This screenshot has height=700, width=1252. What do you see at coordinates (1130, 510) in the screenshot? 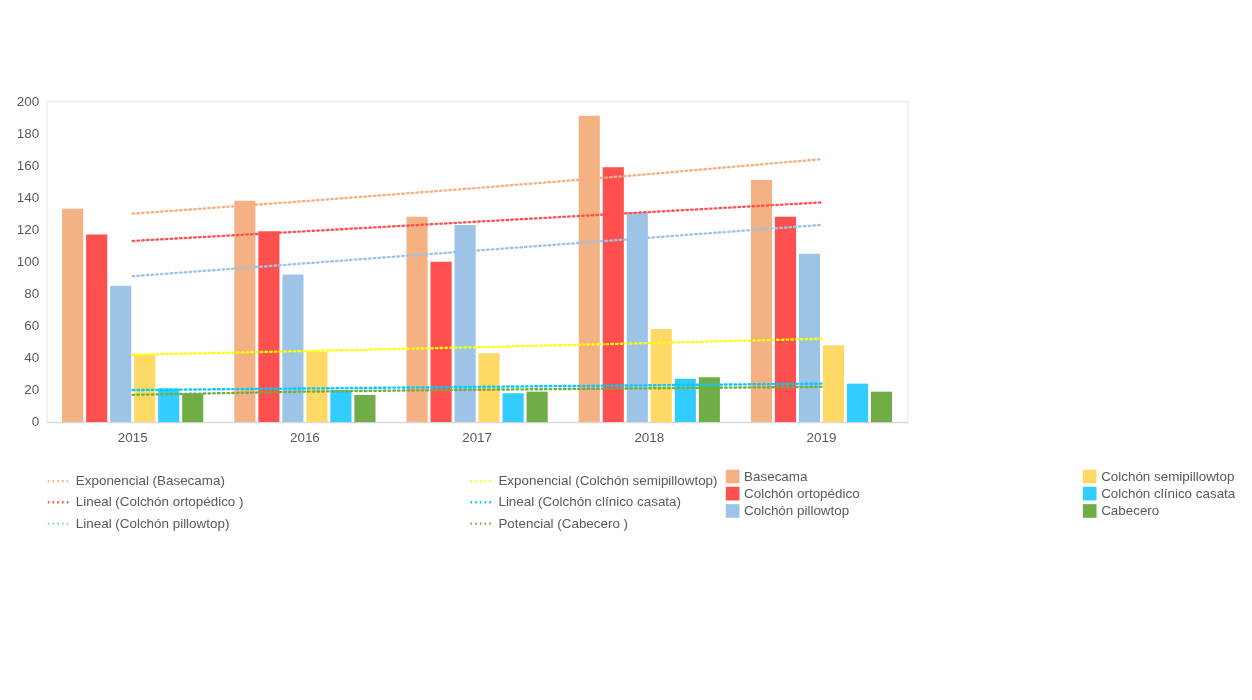
I see `legend-label: Cabecero` at bounding box center [1130, 510].